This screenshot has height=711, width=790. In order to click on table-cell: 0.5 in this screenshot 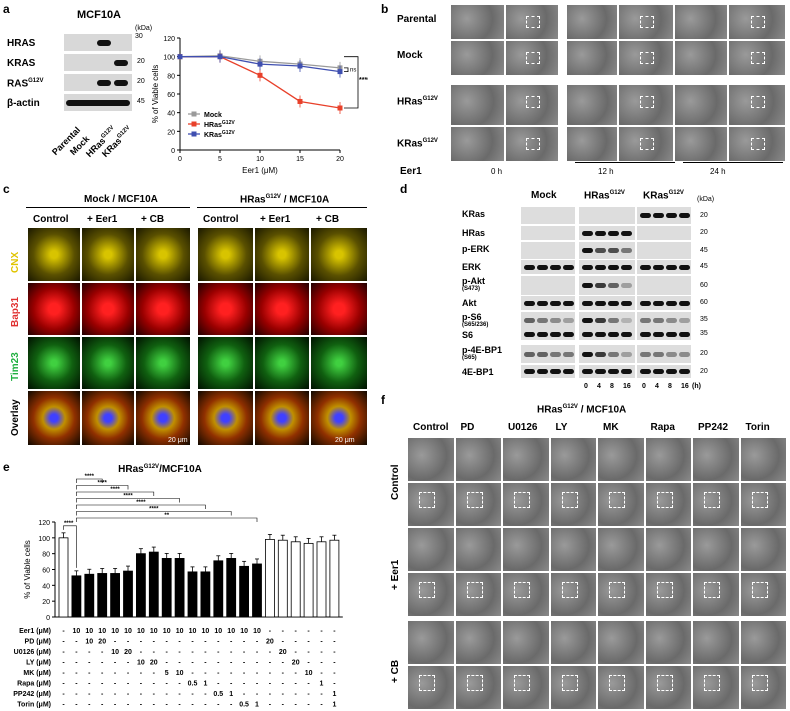, I will do `click(193, 684)`.